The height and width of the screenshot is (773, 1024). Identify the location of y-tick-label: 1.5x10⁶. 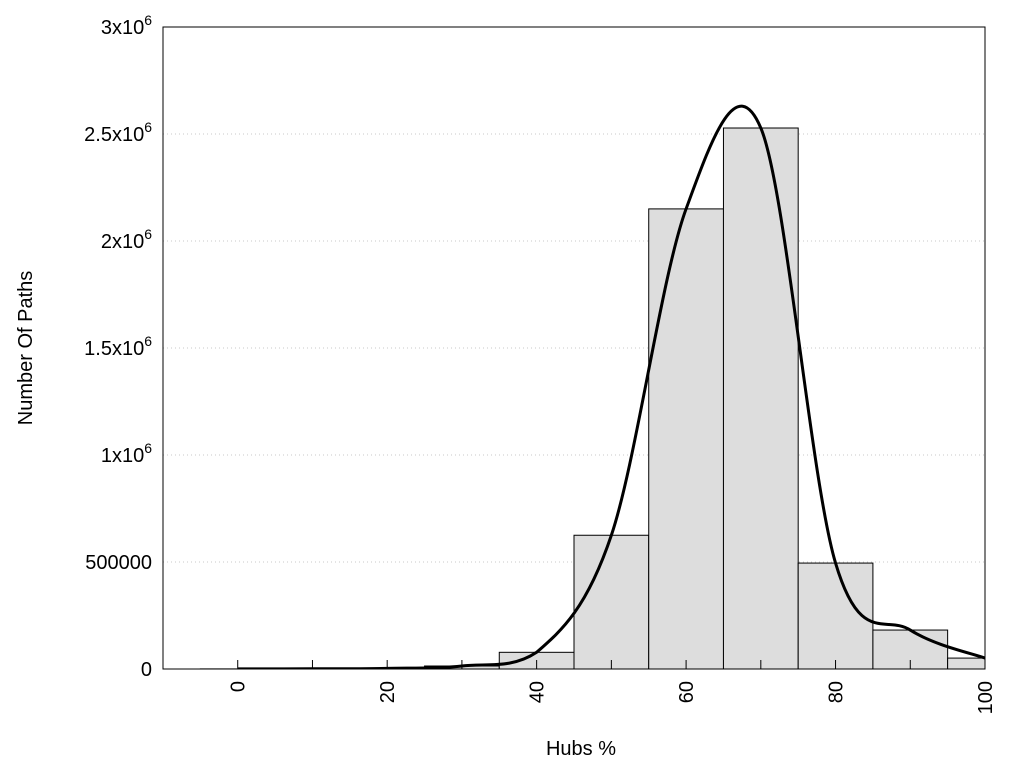
(118, 346).